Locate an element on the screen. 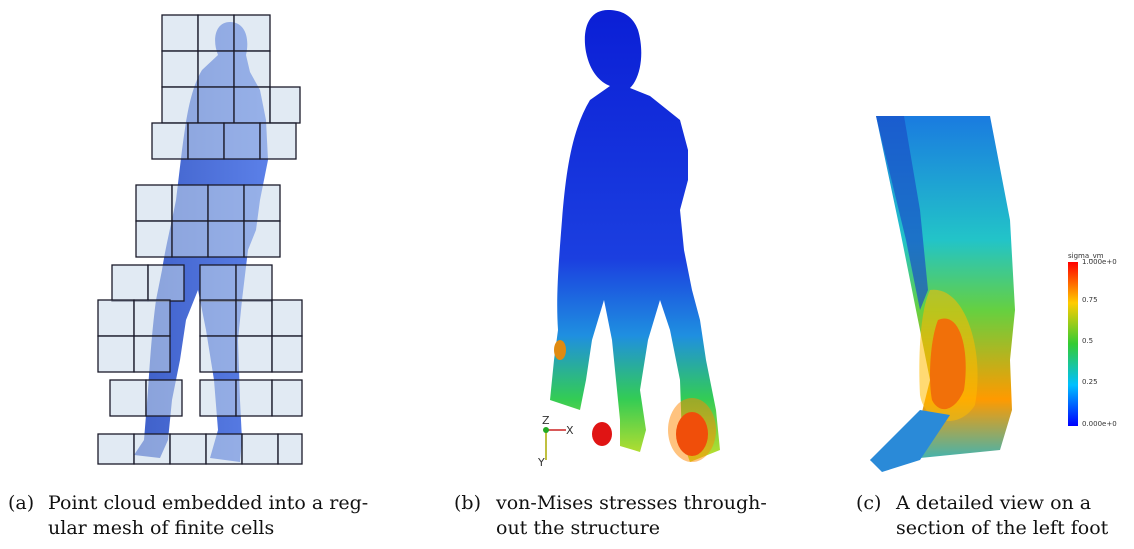  caption-a-label: (a) is located at coordinates (21, 503).